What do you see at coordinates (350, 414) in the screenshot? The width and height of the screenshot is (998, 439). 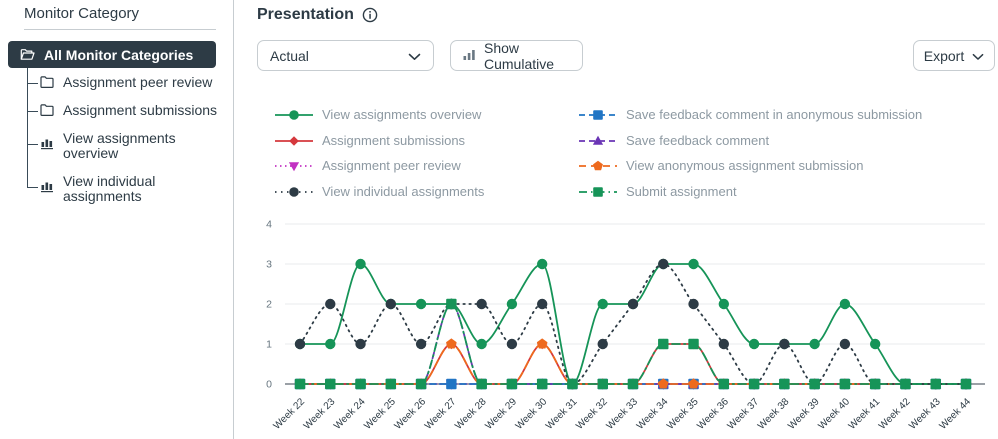 I see `svg-text: Week 24` at bounding box center [350, 414].